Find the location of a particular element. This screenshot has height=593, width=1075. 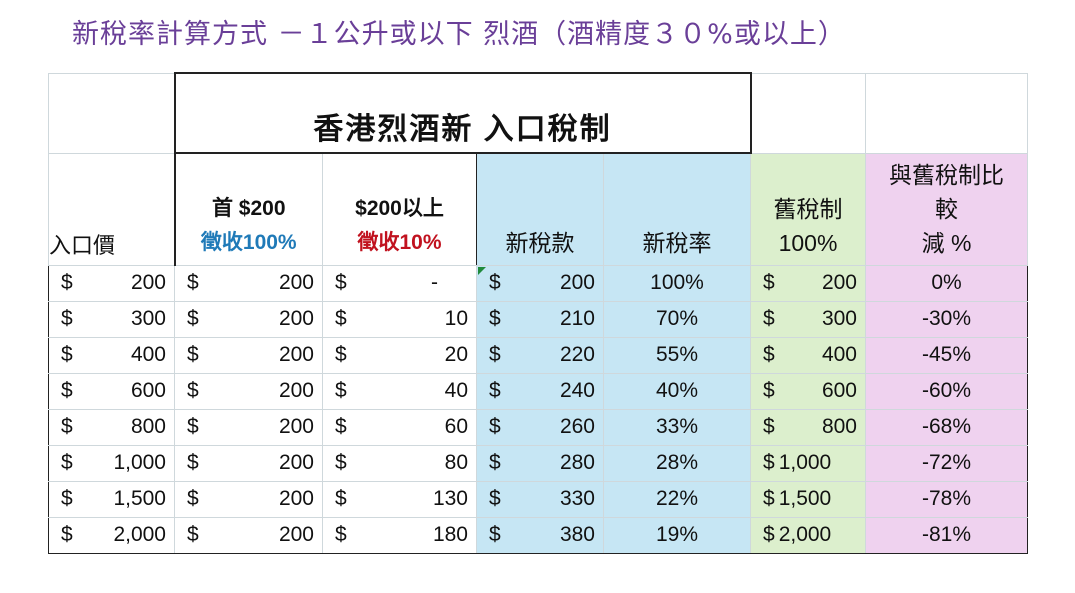

cell-price: $400 is located at coordinates (111, 355).